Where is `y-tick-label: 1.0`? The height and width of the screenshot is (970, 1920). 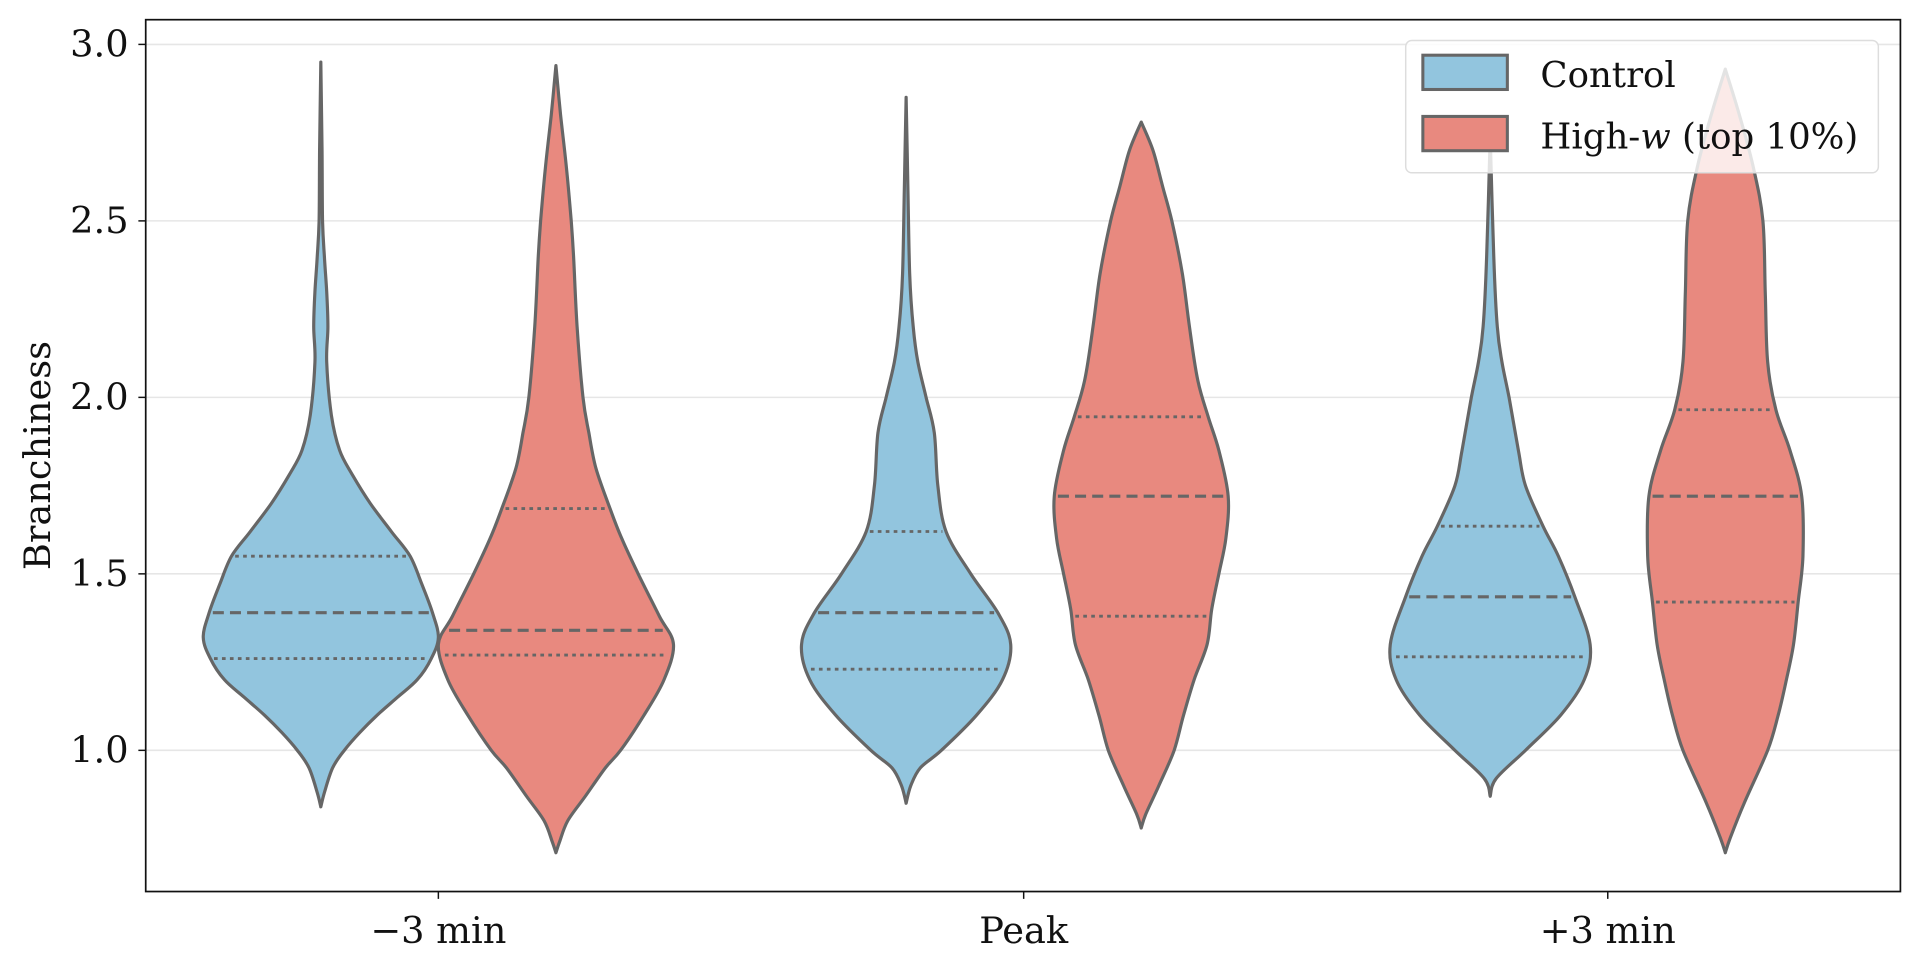 y-tick-label: 1.0 is located at coordinates (99, 750).